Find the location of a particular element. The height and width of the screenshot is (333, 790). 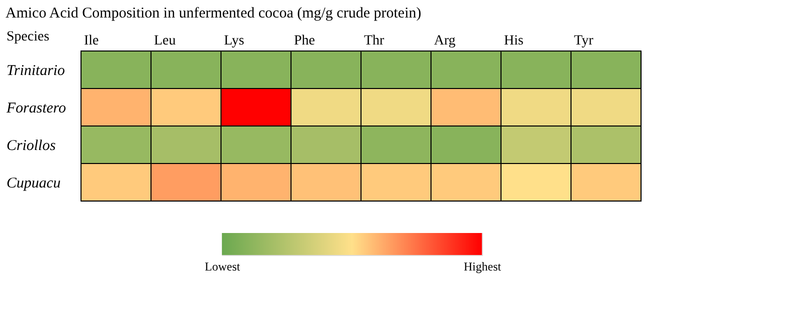

y-tick-label: Cupuacu is located at coordinates (33, 183).